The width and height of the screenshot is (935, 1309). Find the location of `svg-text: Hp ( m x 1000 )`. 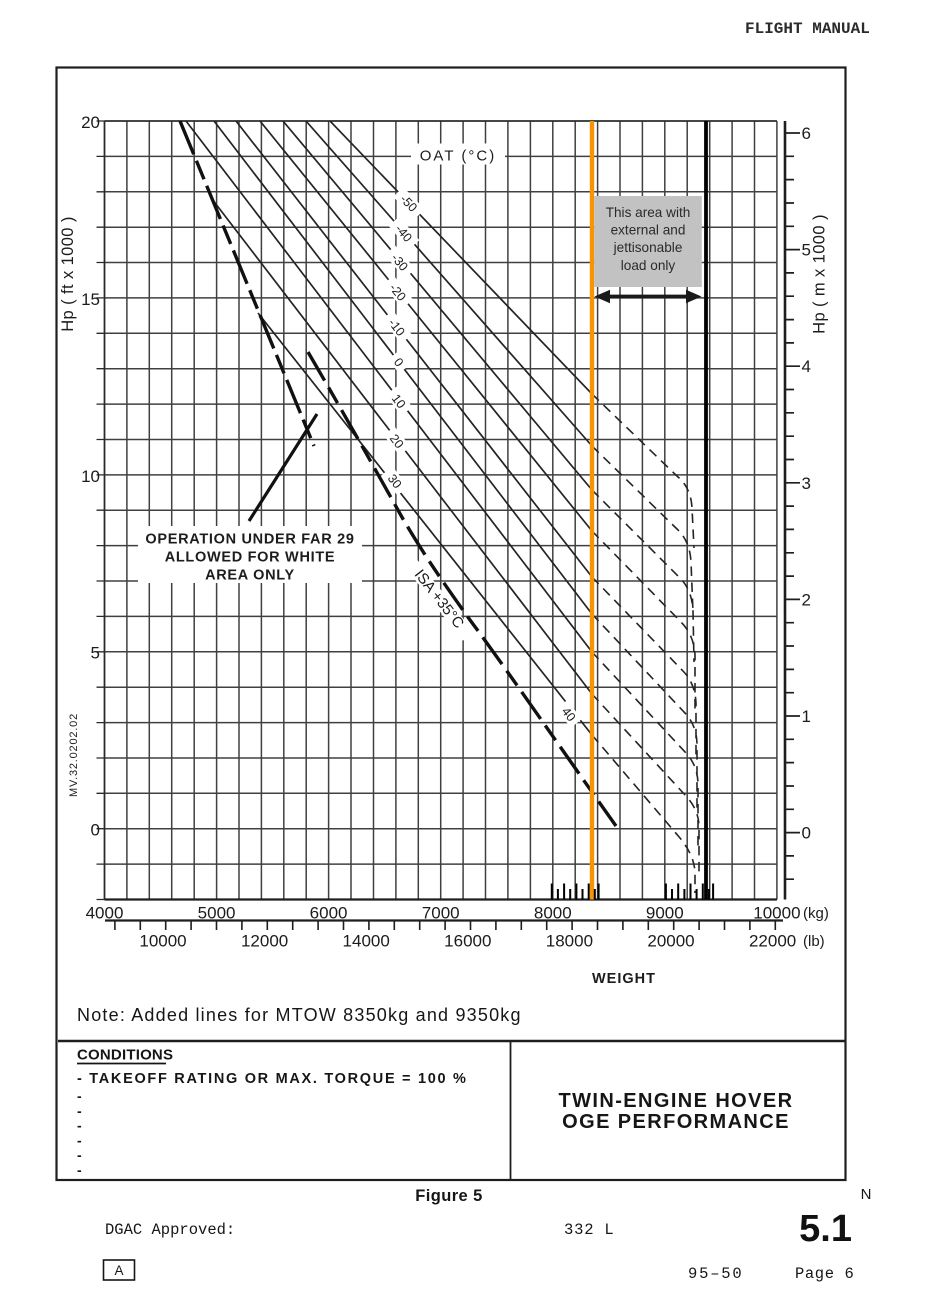

svg-text: Hp ( m x 1000 ) is located at coordinates (820, 274).